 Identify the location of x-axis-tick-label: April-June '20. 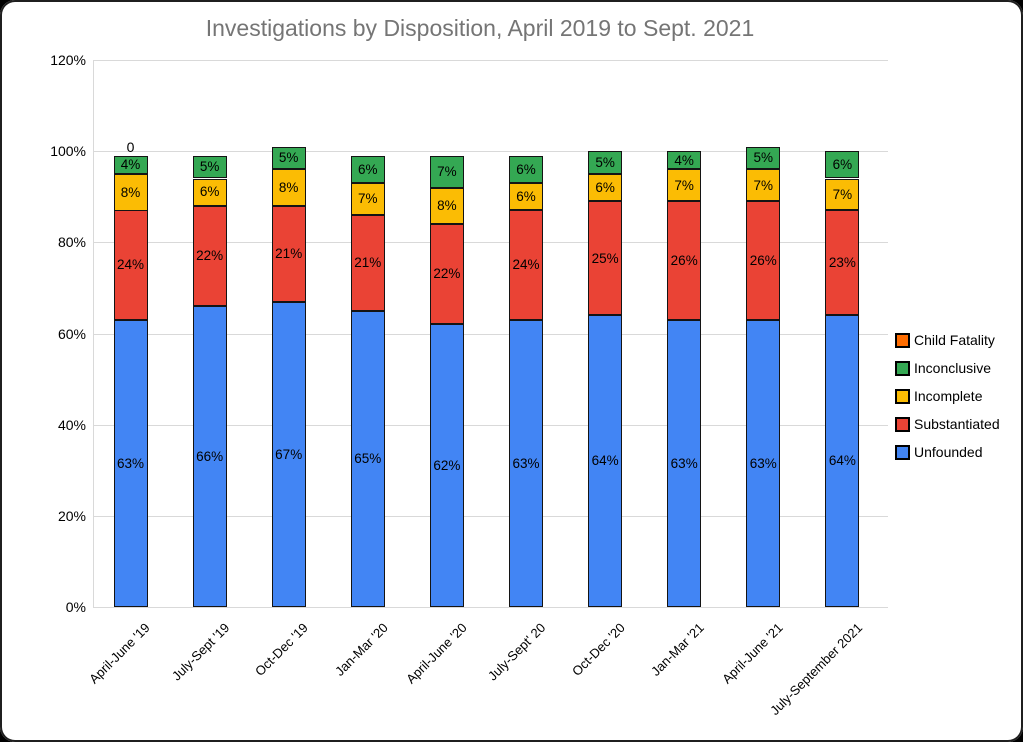
(436, 653).